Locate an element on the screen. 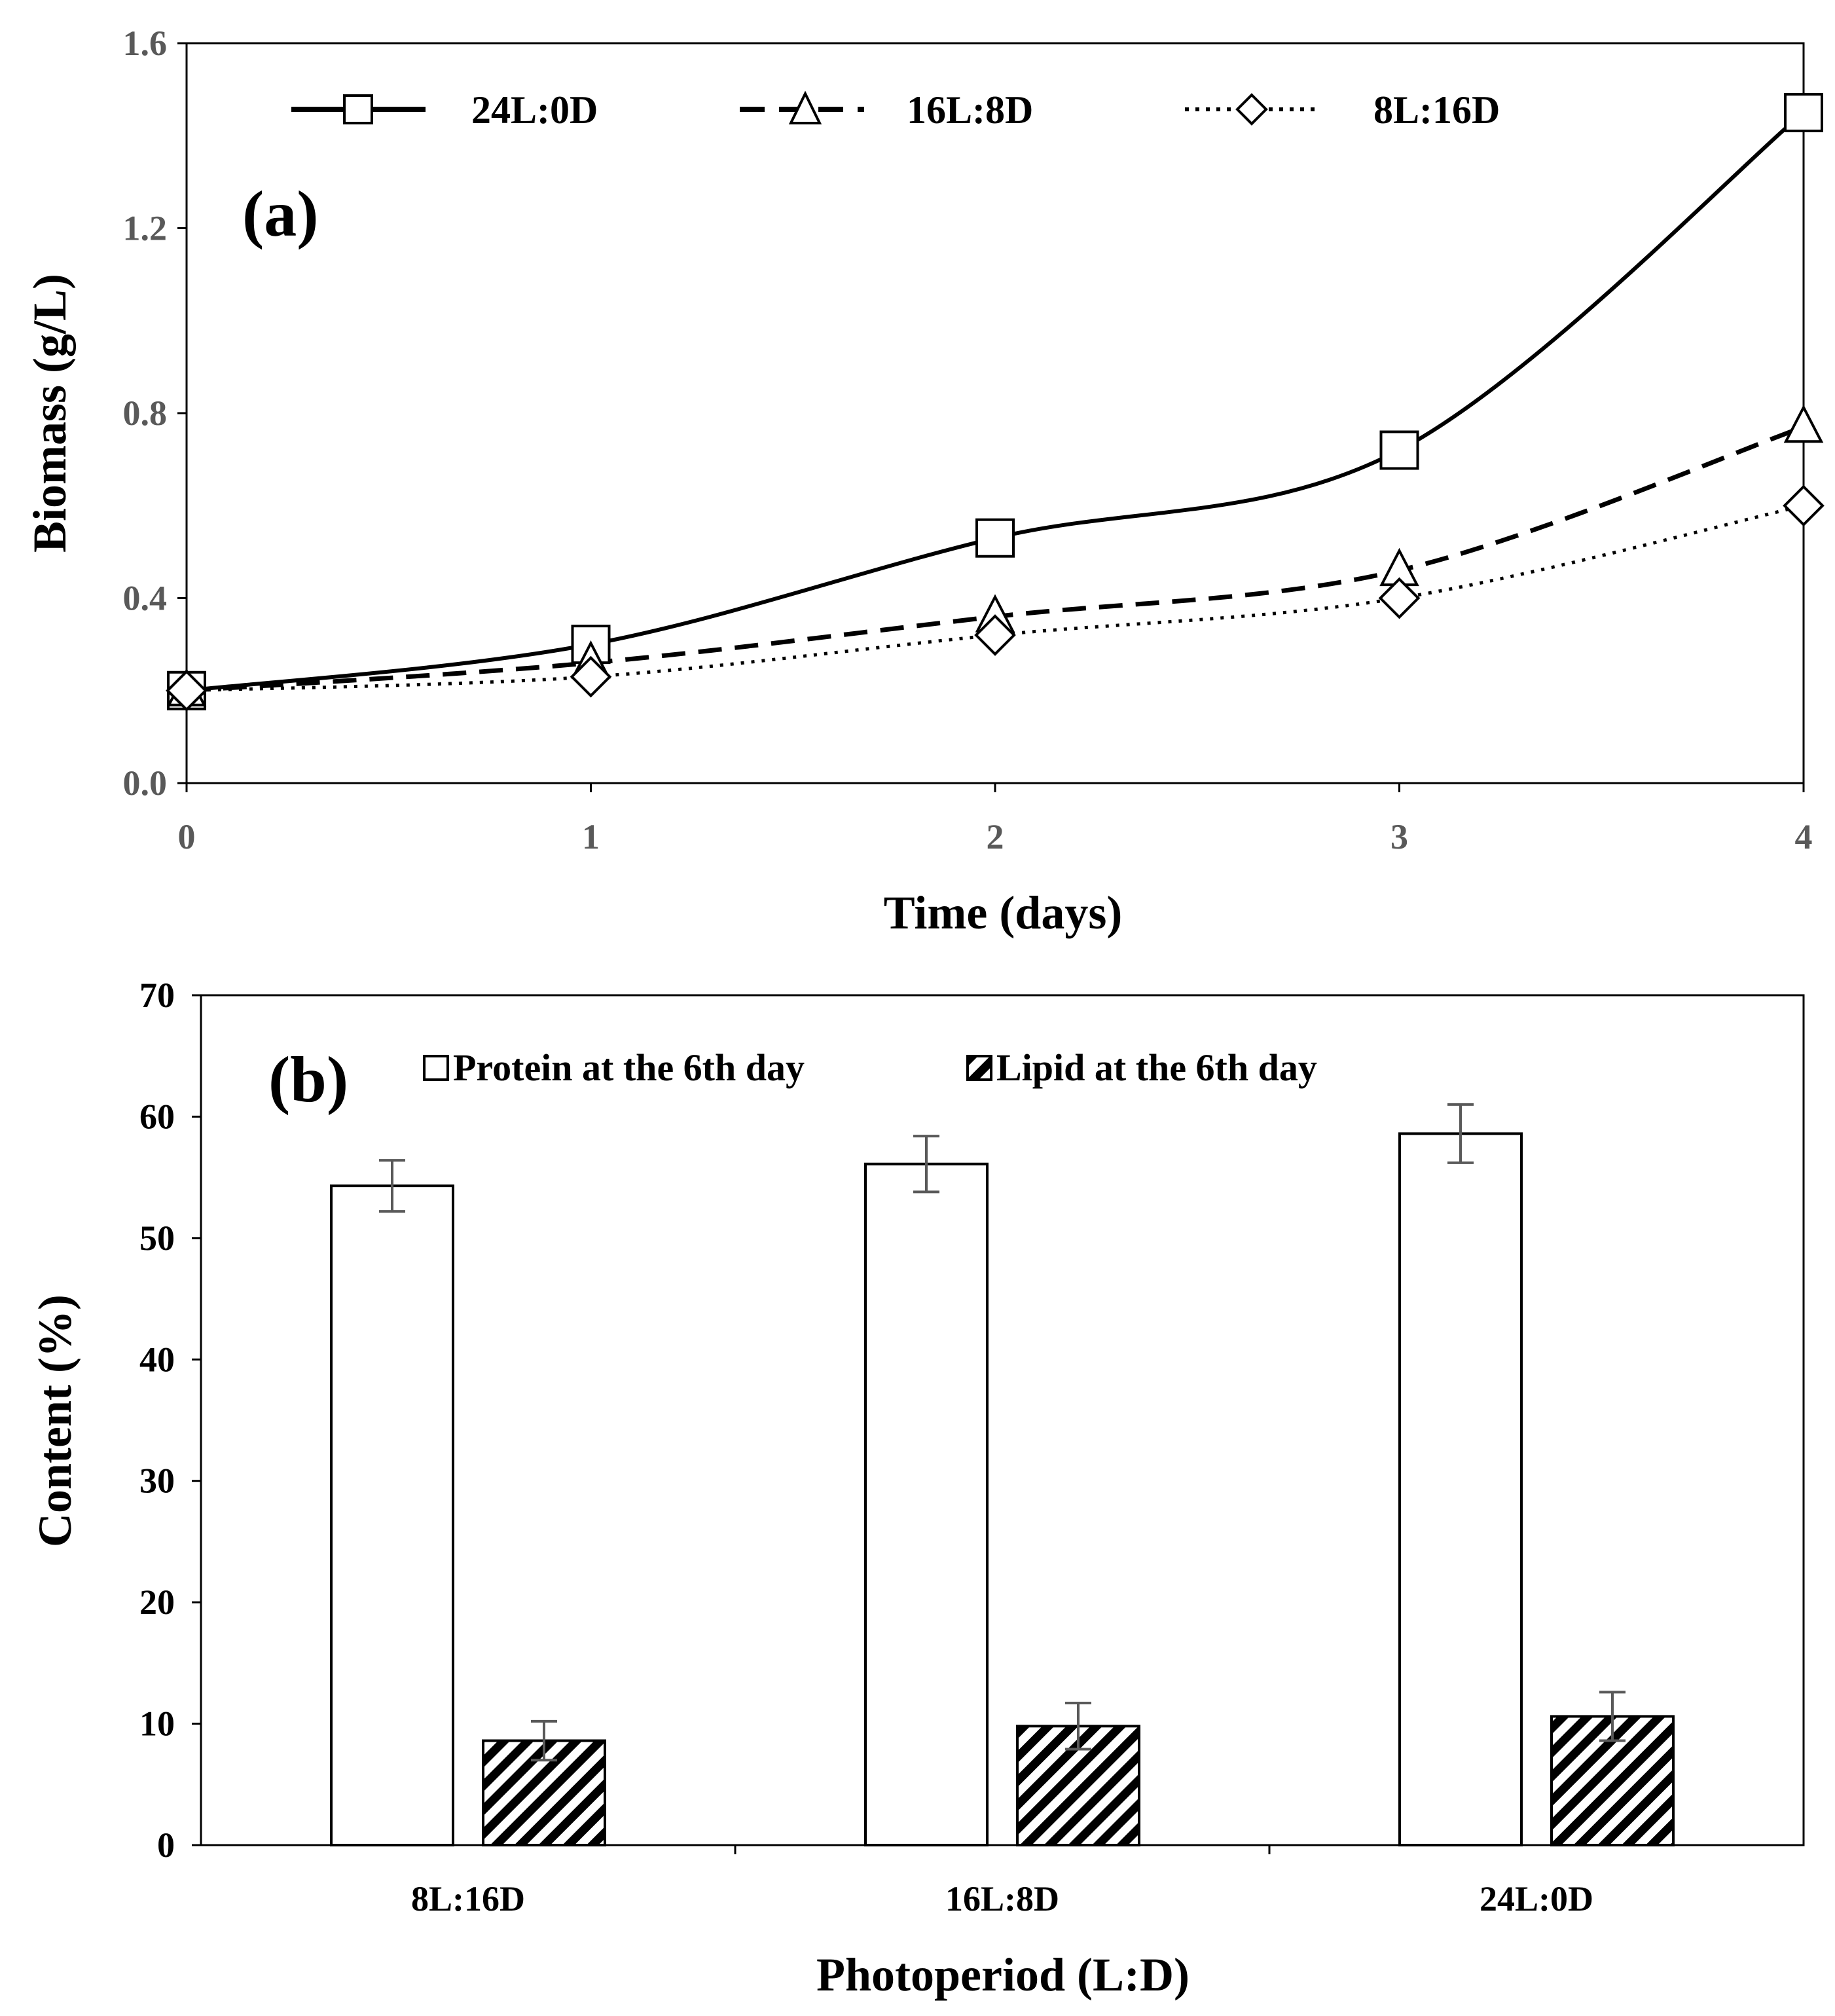 The image size is (1835, 2016). x-axis-label-a: Time (days) is located at coordinates (1003, 913).